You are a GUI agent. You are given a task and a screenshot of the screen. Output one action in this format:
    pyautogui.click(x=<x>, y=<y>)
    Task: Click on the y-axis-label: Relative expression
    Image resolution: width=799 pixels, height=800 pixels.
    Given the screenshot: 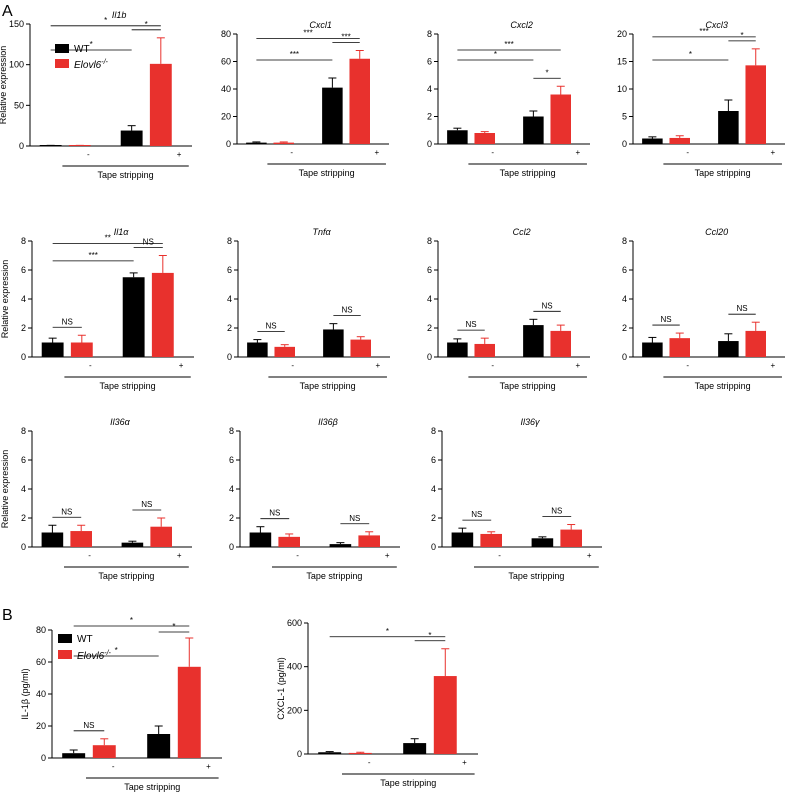 What is the action you would take?
    pyautogui.click(x=4, y=85)
    